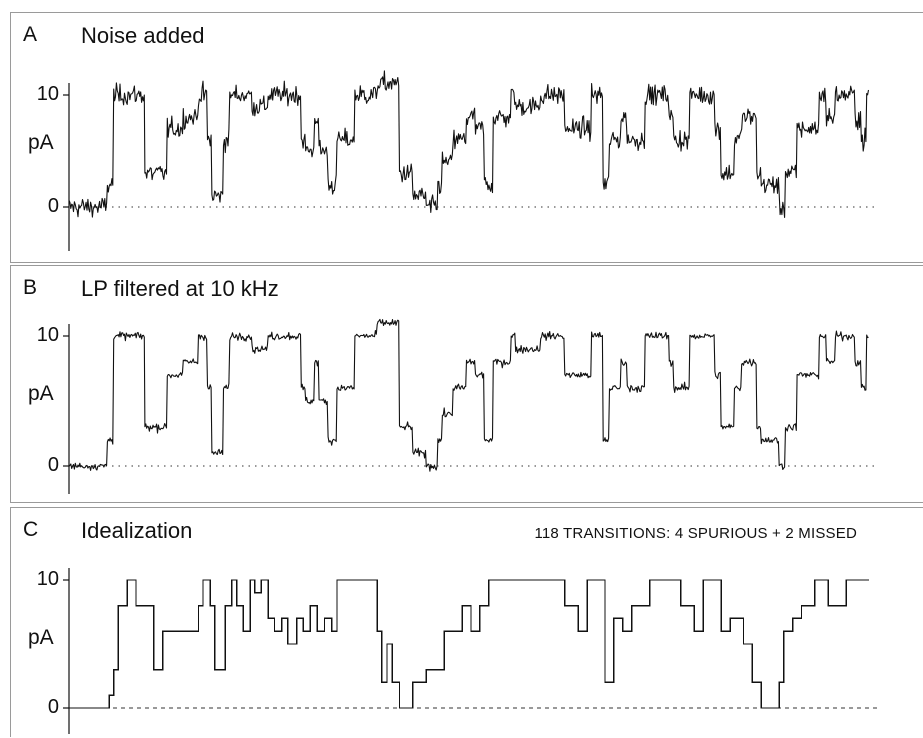 The height and width of the screenshot is (738, 923). I want to click on panel-letter: B, so click(30, 287).